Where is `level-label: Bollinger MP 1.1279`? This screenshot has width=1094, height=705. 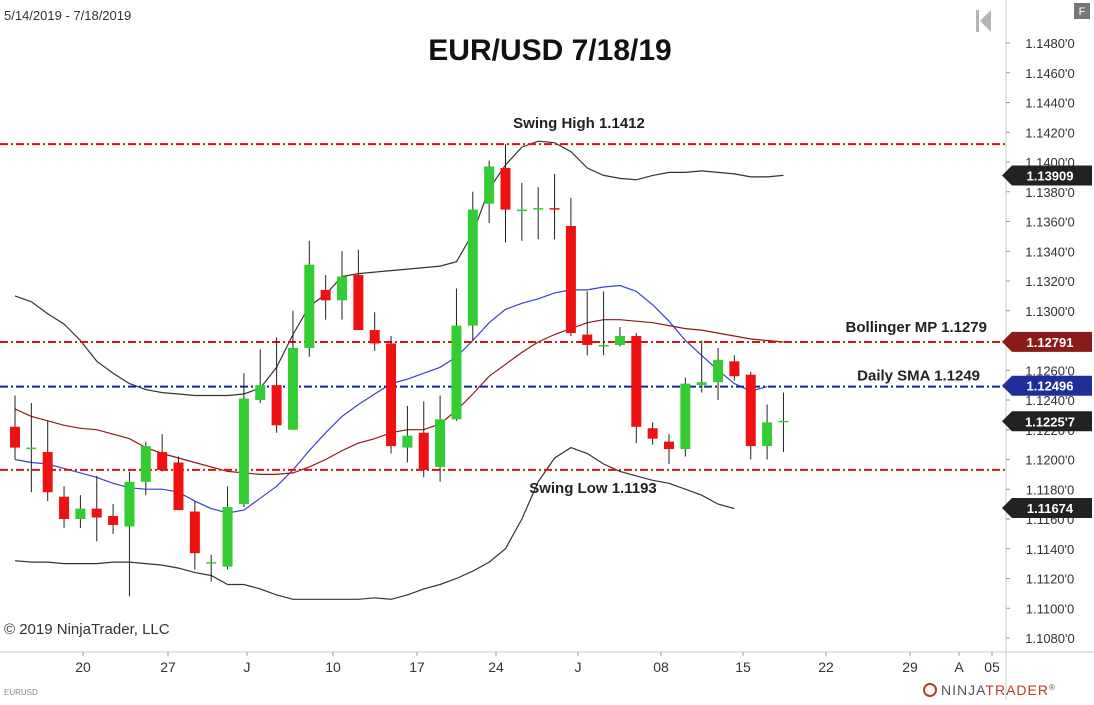
level-label: Bollinger MP 1.1279 is located at coordinates (916, 327).